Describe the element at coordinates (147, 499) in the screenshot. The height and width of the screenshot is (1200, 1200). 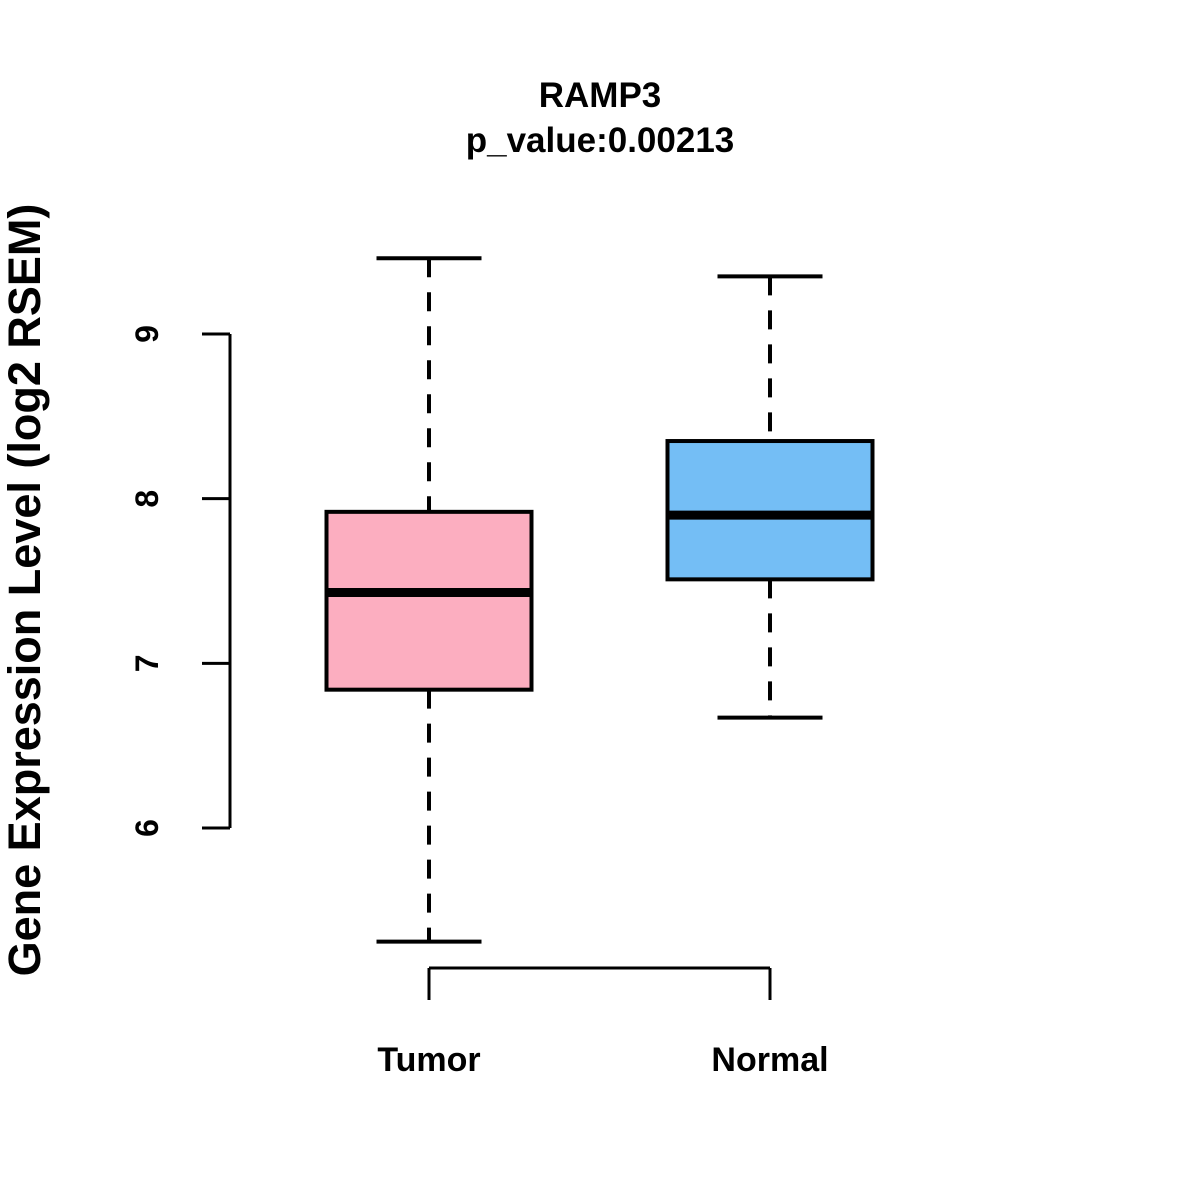
I see `y-tick-label: 8` at that location.